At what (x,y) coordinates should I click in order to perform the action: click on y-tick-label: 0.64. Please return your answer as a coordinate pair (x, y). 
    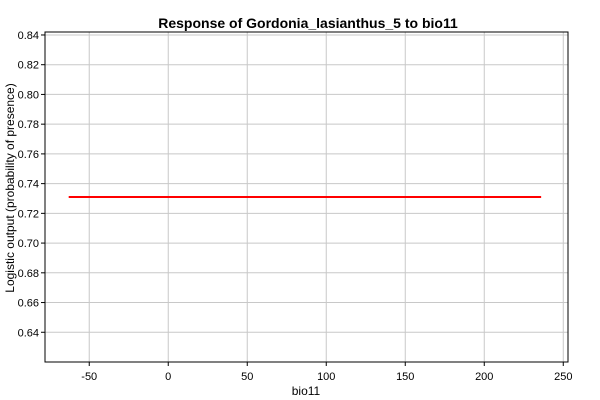
    Looking at the image, I should click on (28, 333).